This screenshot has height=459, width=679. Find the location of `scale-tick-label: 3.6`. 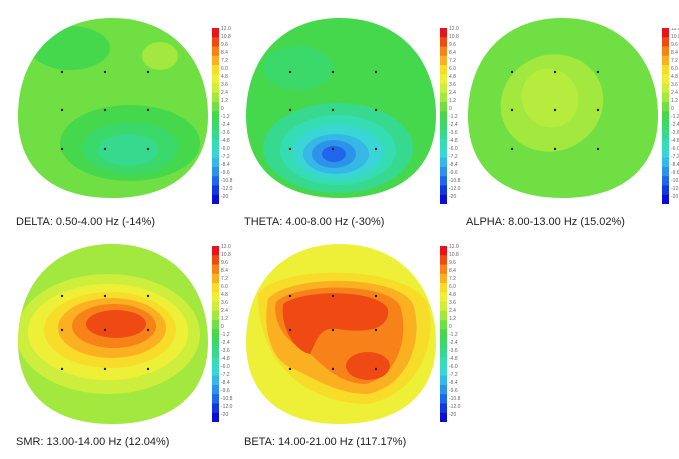

scale-tick-label: 3.6 is located at coordinates (452, 85).